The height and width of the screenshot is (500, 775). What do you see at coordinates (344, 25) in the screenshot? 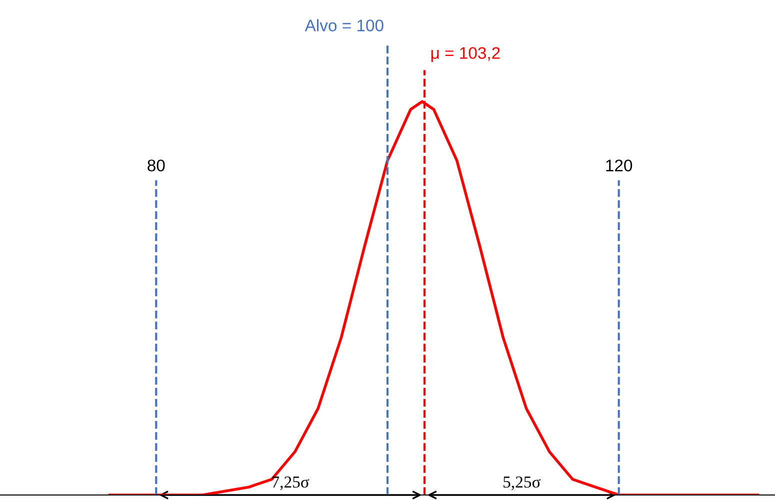
I see `ref-line-label: Alvo = 100` at bounding box center [344, 25].